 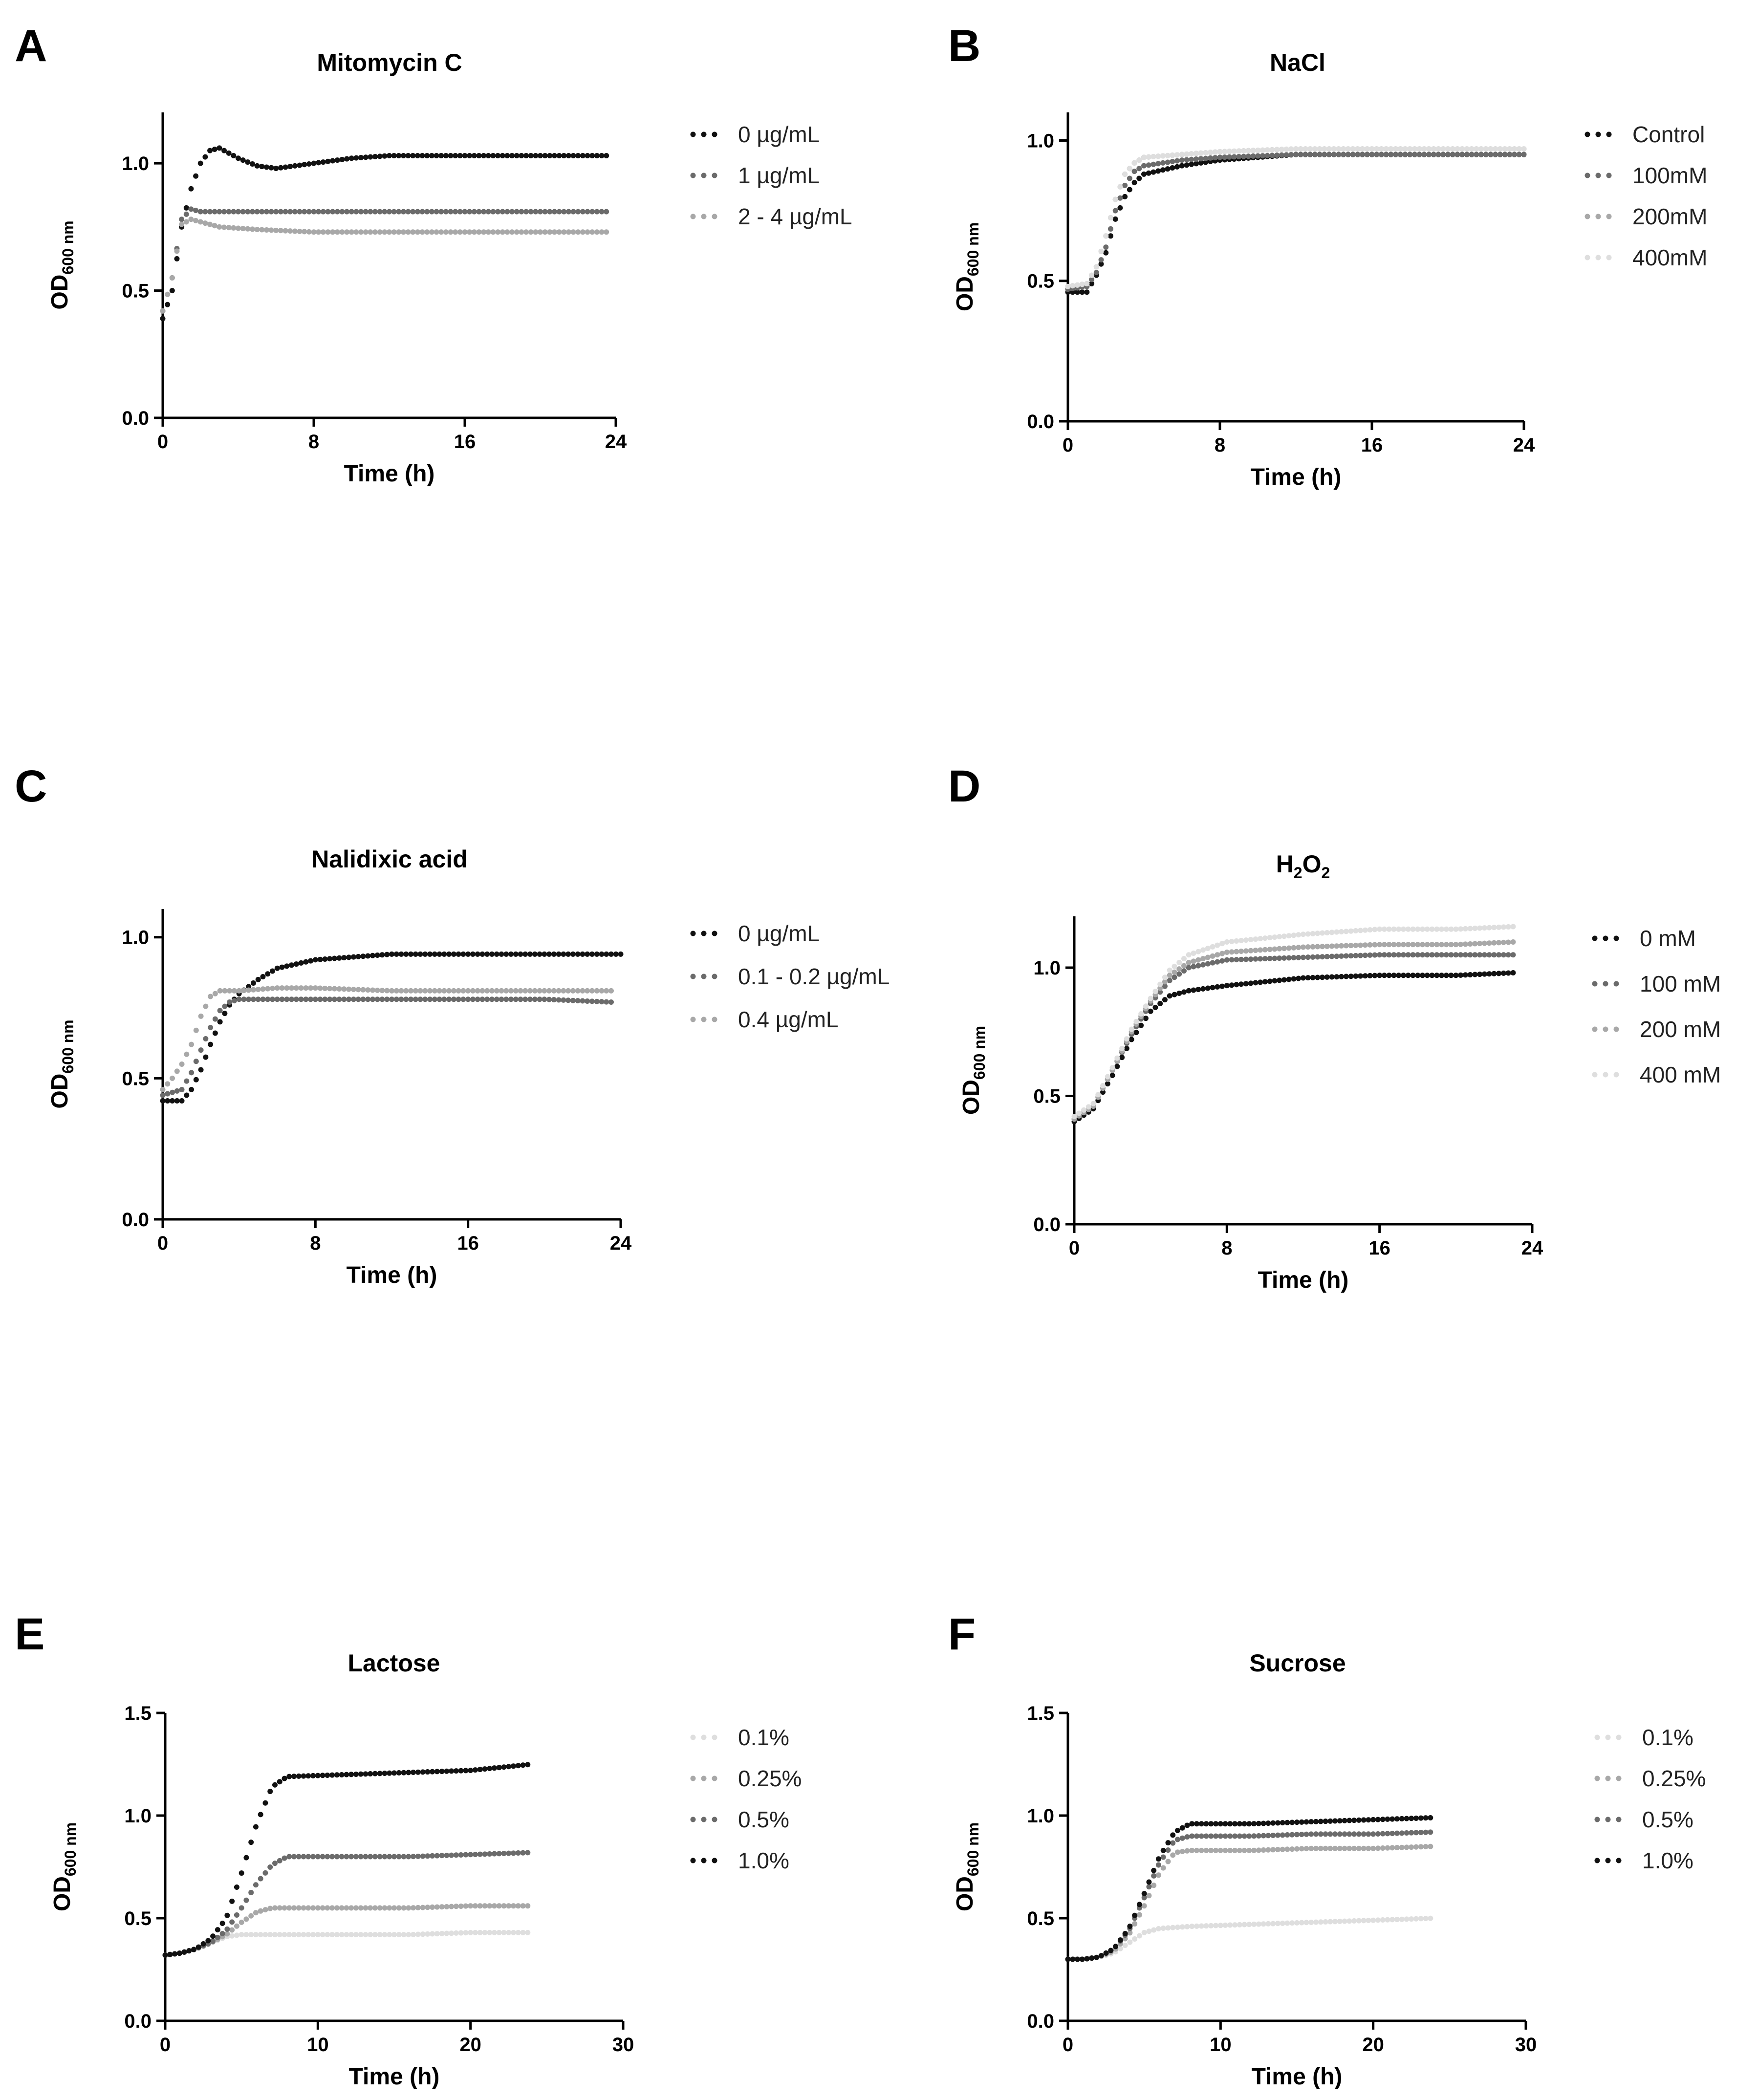 What do you see at coordinates (1303, 1280) in the screenshot?
I see `x-axis-label: Time (h)` at bounding box center [1303, 1280].